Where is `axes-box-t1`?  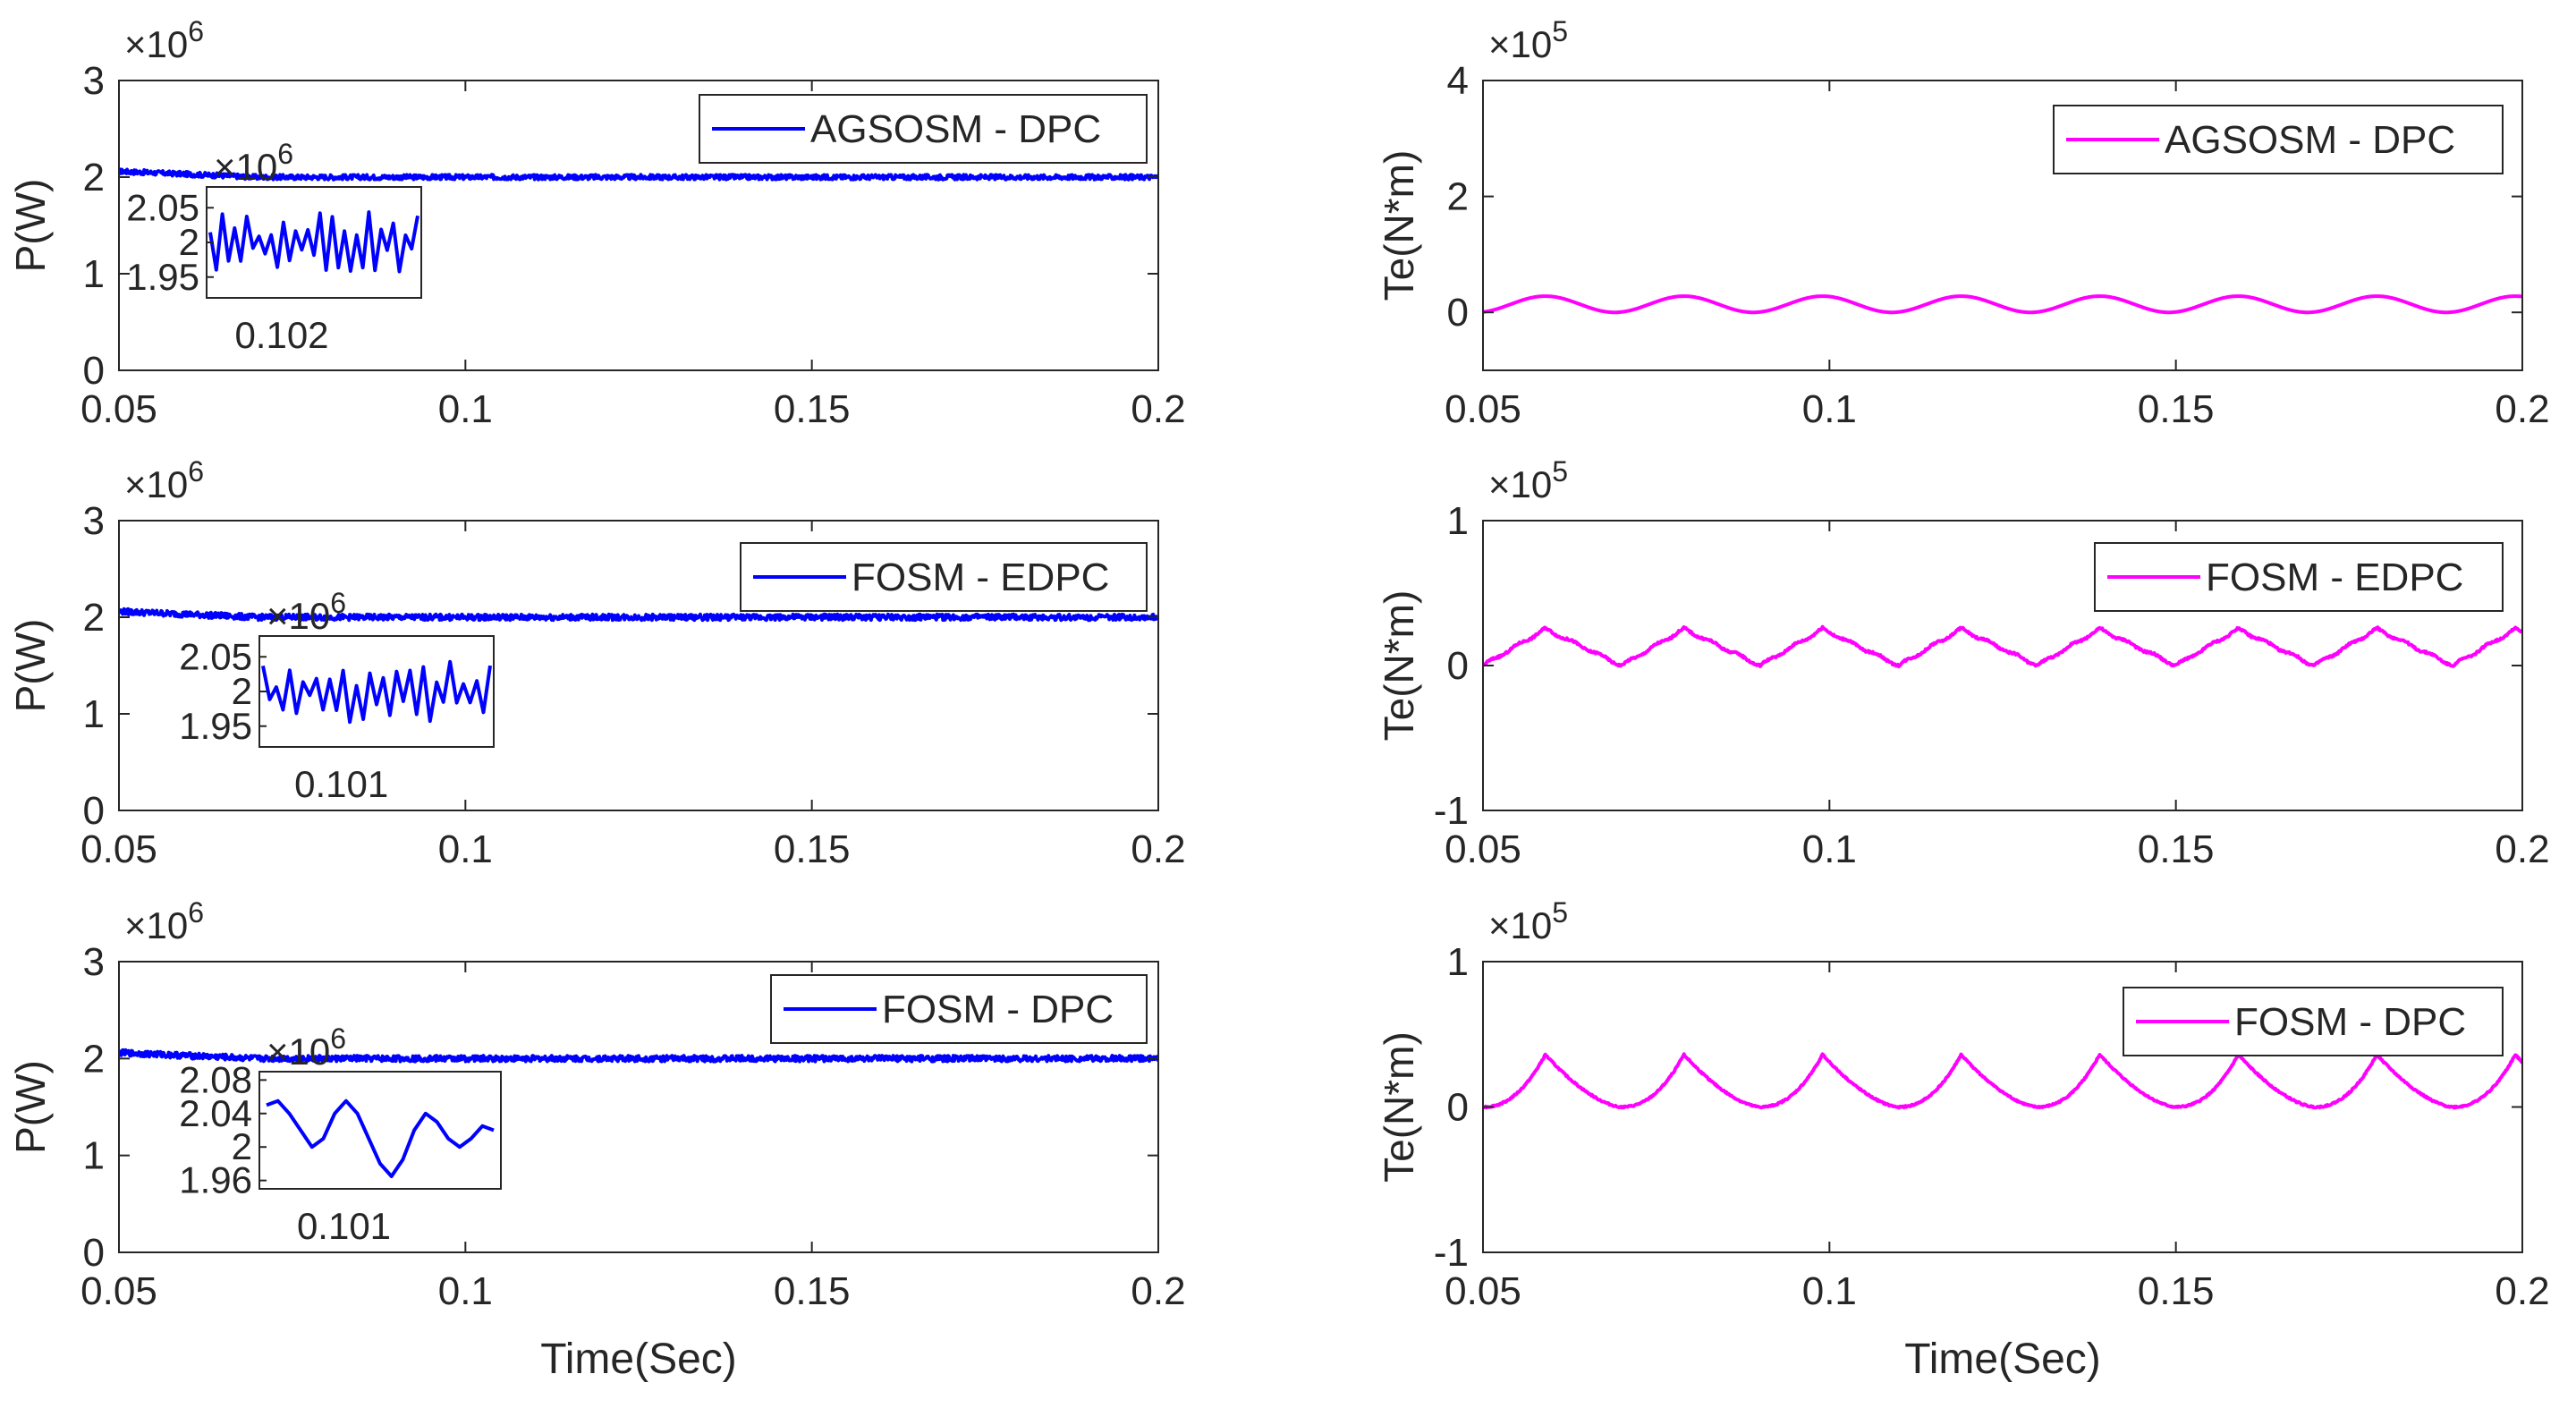
axes-box-t1 is located at coordinates (2002, 225).